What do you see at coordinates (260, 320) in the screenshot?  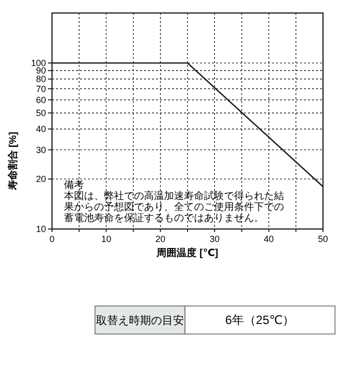 I see `text: 6年（25℃）` at bounding box center [260, 320].